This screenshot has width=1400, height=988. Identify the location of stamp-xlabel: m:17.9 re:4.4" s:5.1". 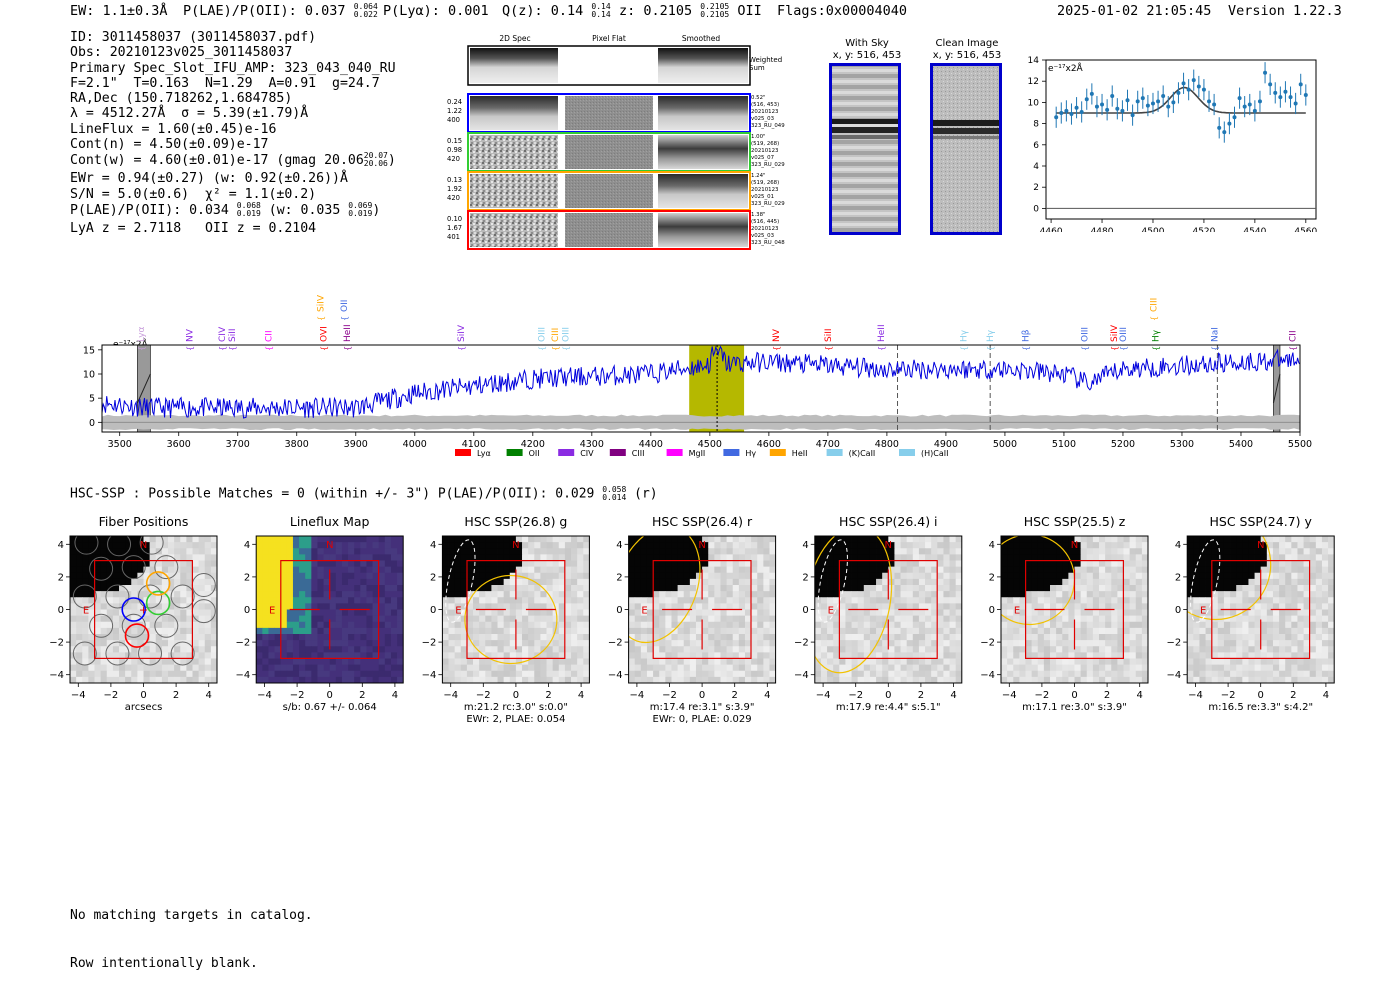
(888, 707).